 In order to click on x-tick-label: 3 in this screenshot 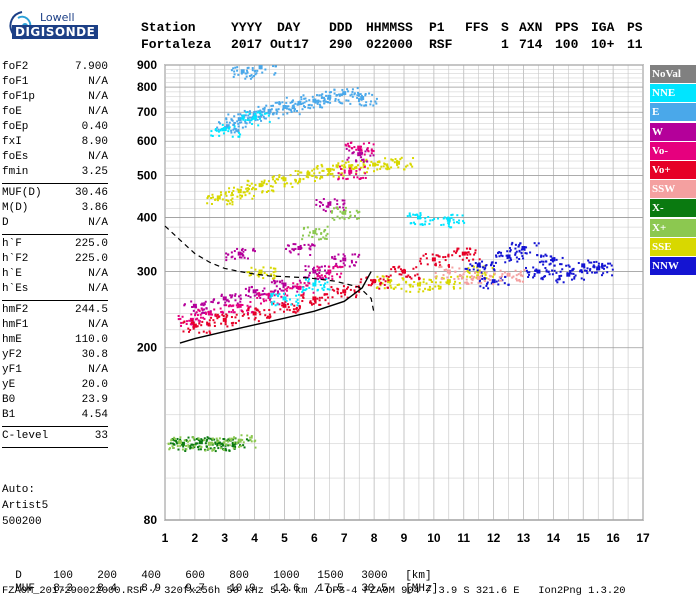, I will do `click(224, 538)`.